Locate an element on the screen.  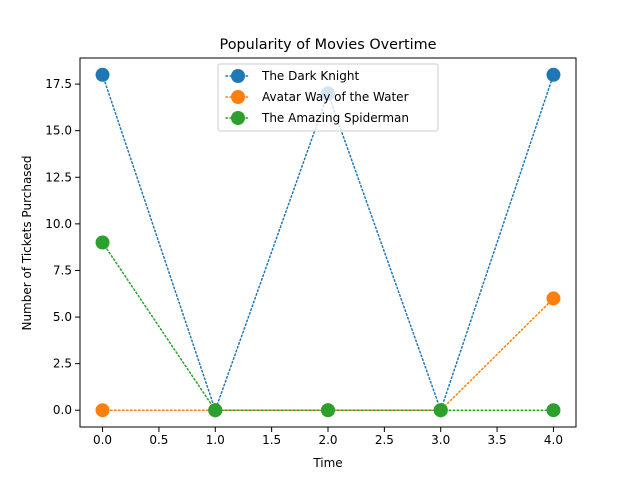
legend-entry: The Dark Knight is located at coordinates (292, 76).